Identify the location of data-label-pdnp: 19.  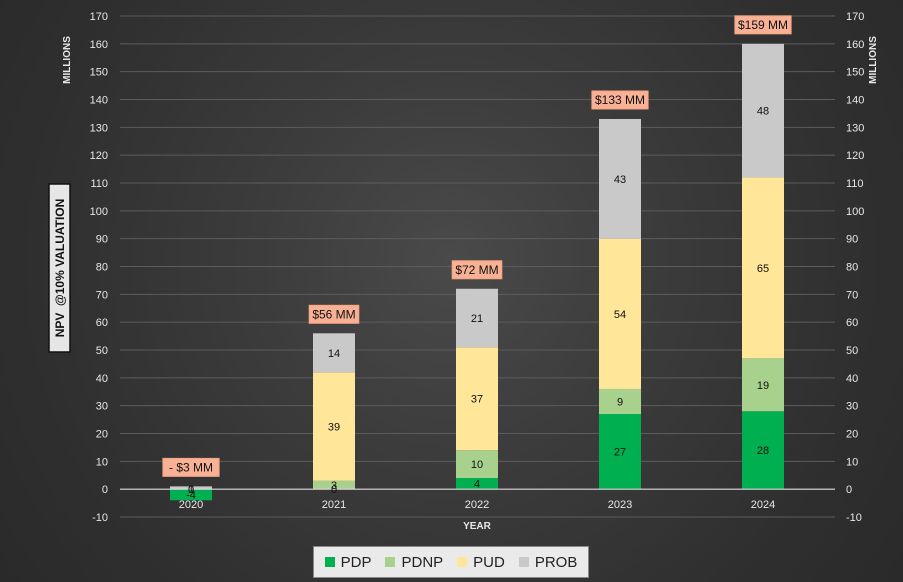
(763, 386).